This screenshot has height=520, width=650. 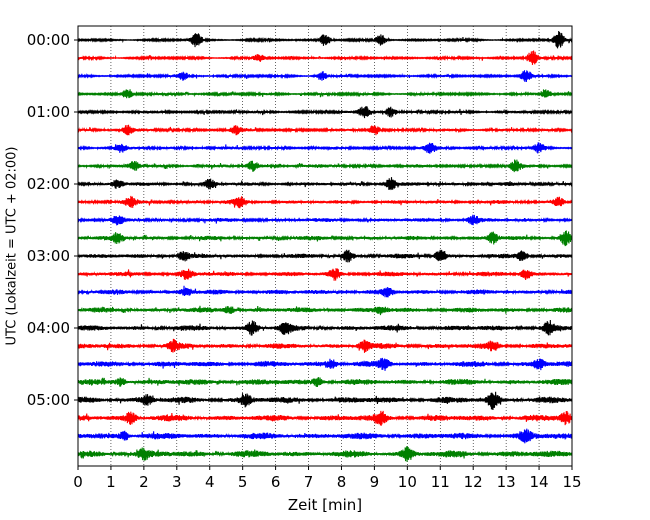 I want to click on x-tick-label-4: 4, so click(x=210, y=482).